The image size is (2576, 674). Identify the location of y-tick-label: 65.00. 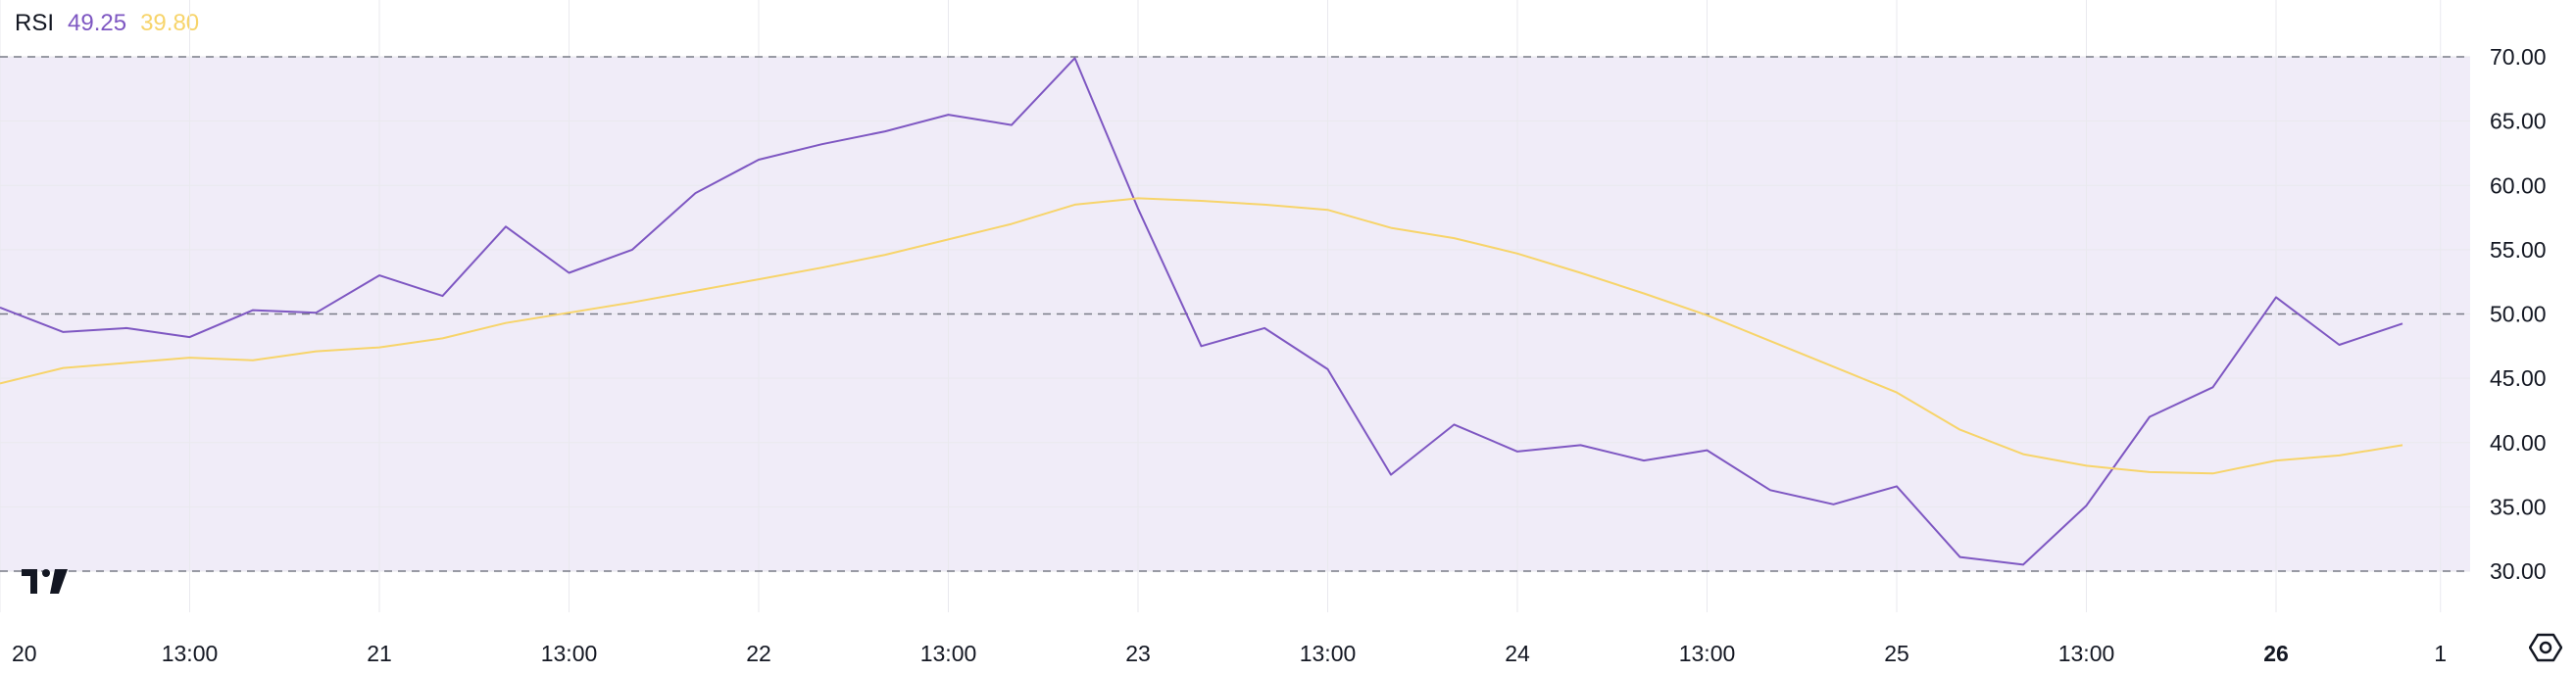
(2518, 121).